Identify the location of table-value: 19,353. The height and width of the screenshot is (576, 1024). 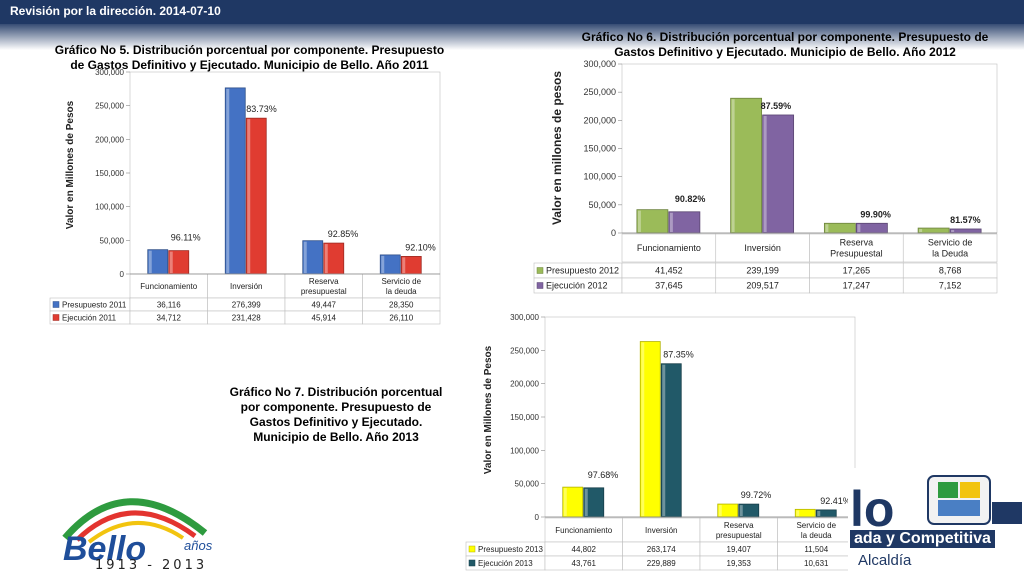
(739, 563).